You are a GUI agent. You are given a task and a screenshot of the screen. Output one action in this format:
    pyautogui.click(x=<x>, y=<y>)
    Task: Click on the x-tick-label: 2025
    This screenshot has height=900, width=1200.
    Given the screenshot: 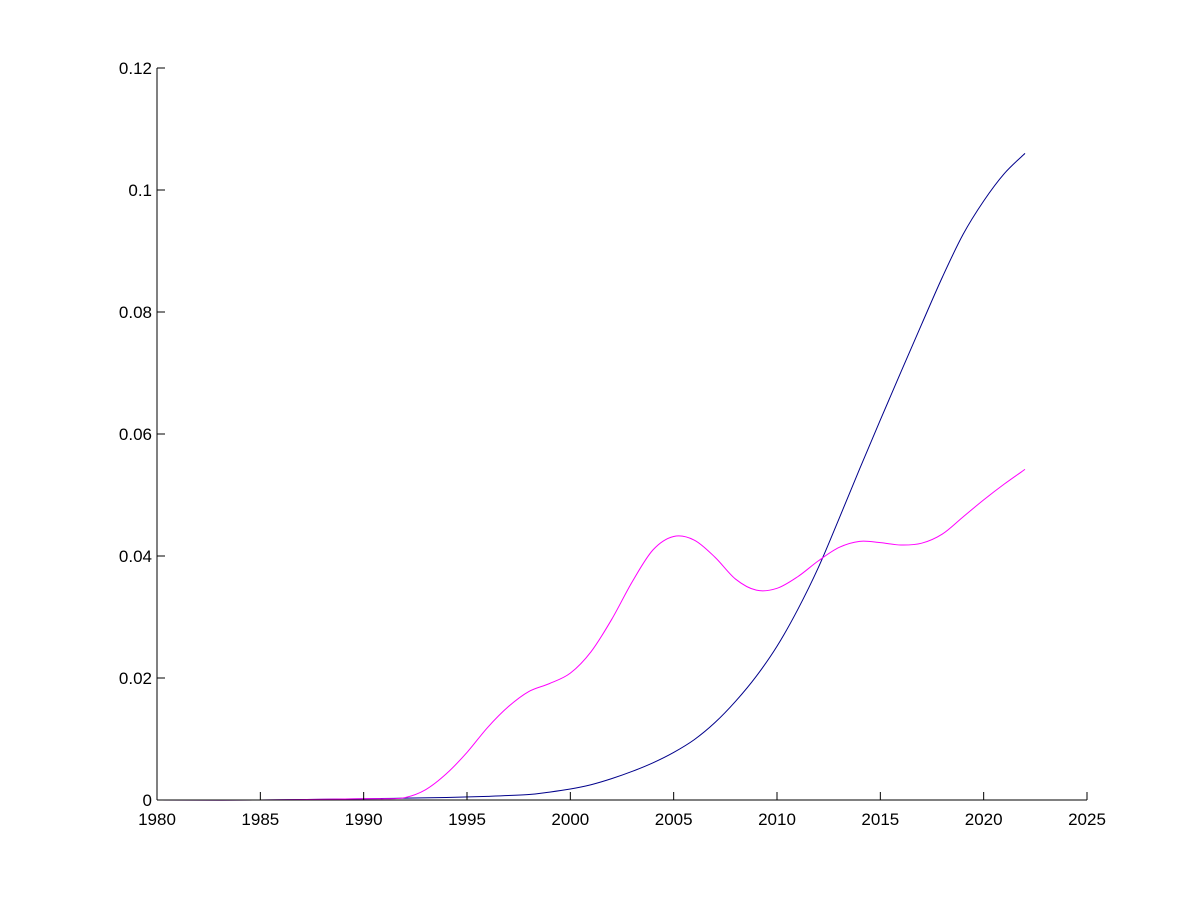 What is the action you would take?
    pyautogui.click(x=1087, y=819)
    